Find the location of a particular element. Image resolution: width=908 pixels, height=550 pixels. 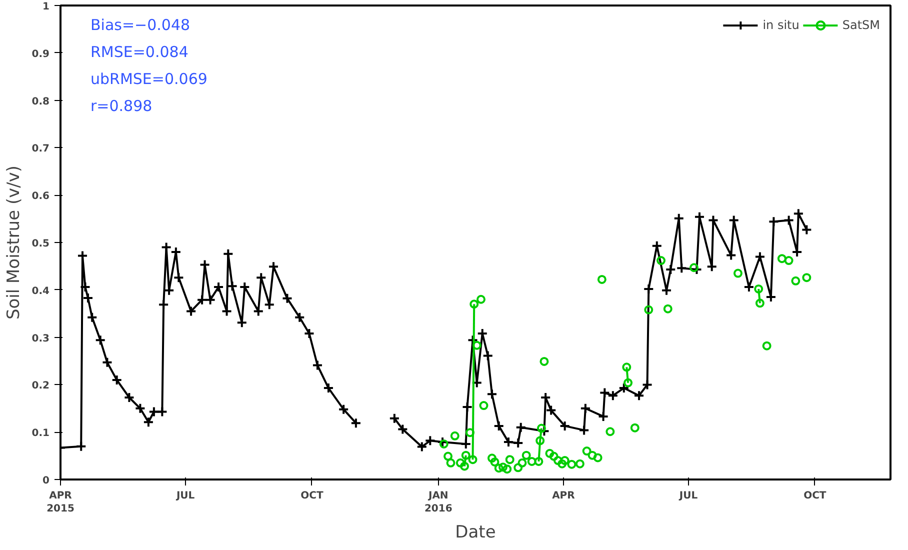

y-tick-label: 0.1 is located at coordinates (41, 434).